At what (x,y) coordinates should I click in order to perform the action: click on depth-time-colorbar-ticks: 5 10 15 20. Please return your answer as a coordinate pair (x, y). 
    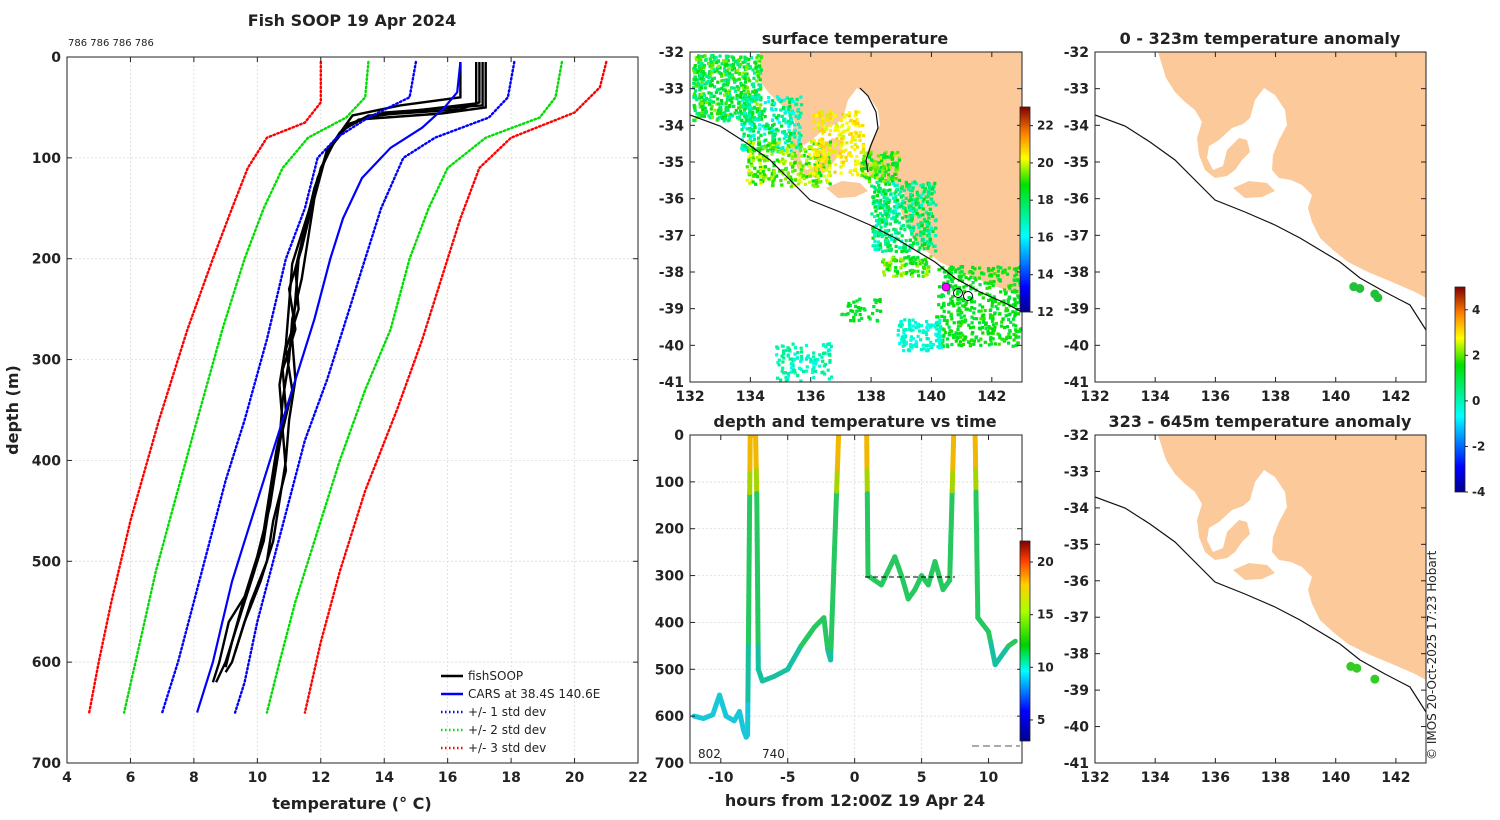
    Looking at the image, I should click on (1042, 641).